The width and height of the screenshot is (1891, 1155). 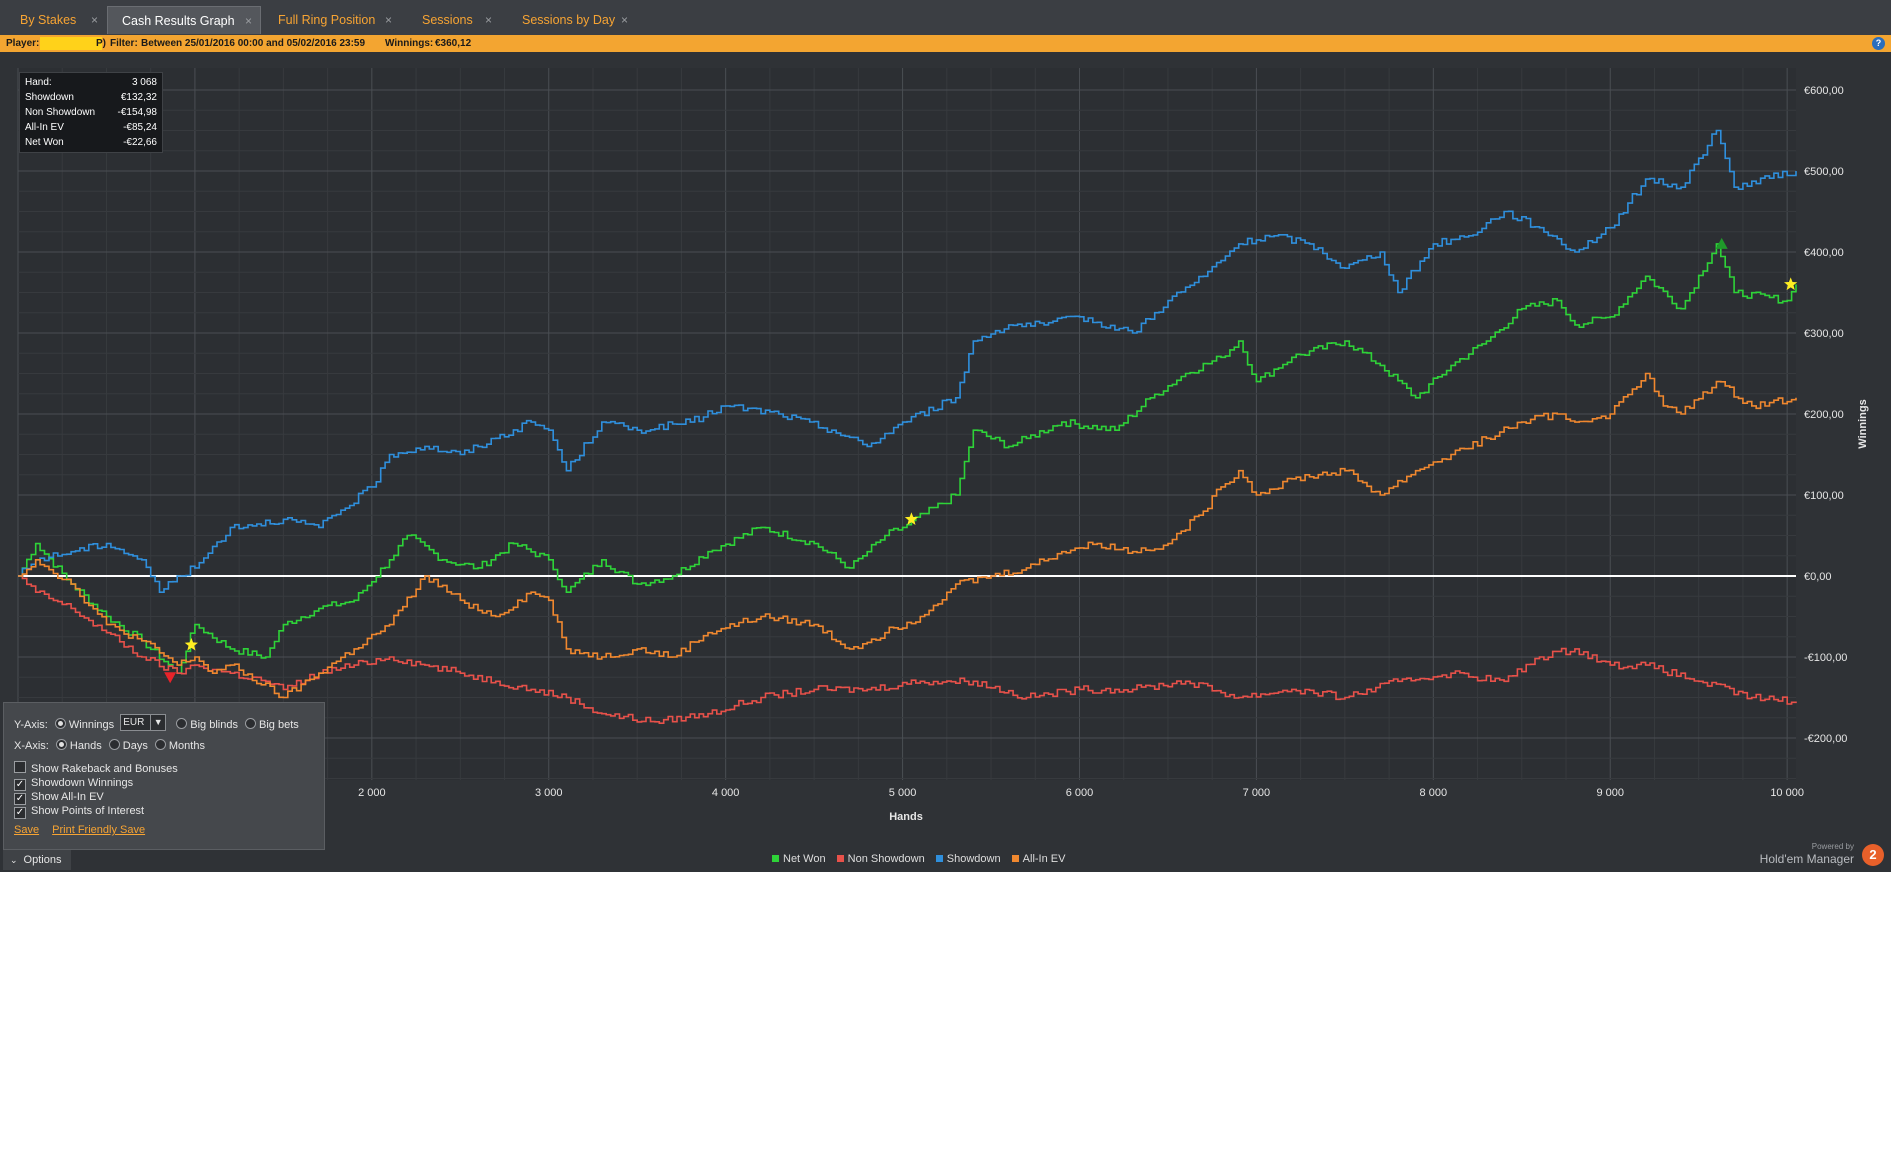 I want to click on checkbox, so click(x=20, y=767).